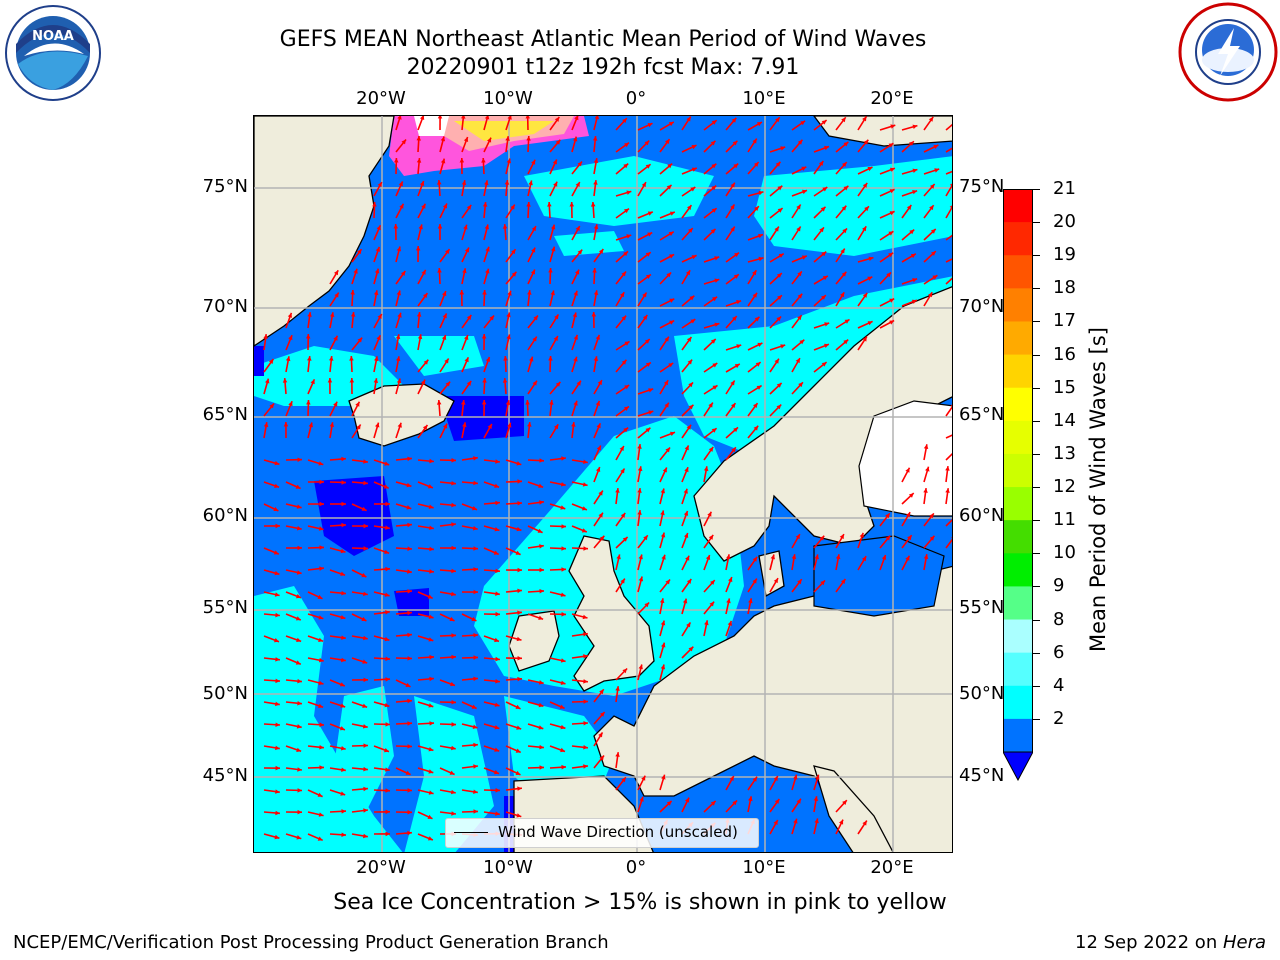  What do you see at coordinates (882, 131) in the screenshot?
I see `svalbard` at bounding box center [882, 131].